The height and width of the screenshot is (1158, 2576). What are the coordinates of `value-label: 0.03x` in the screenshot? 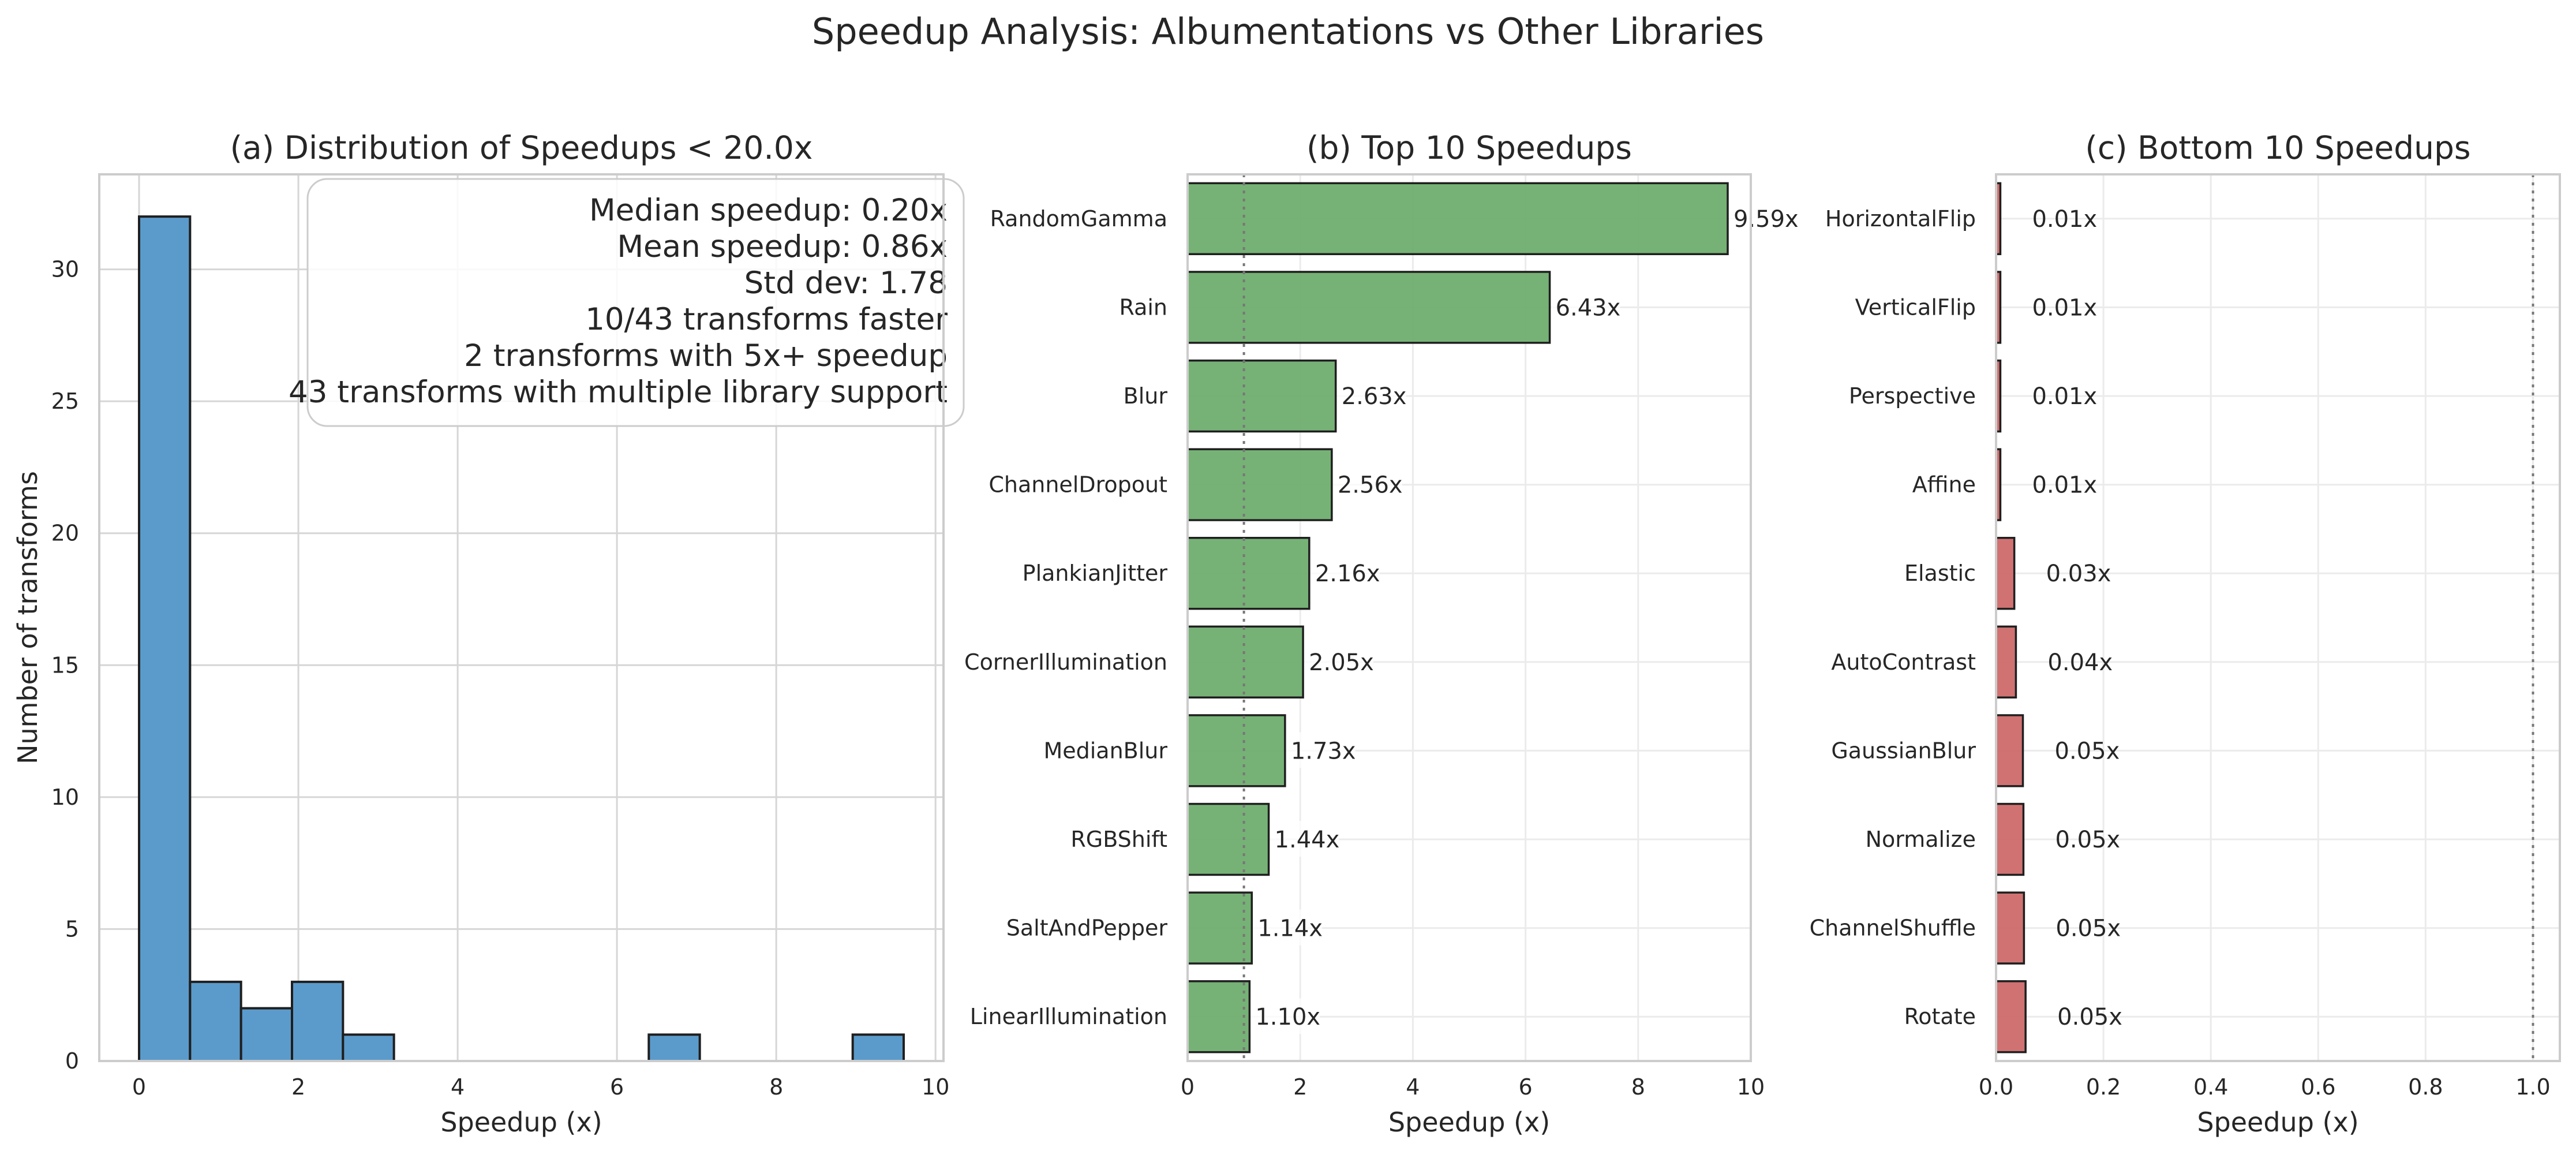 It's located at (2078, 574).